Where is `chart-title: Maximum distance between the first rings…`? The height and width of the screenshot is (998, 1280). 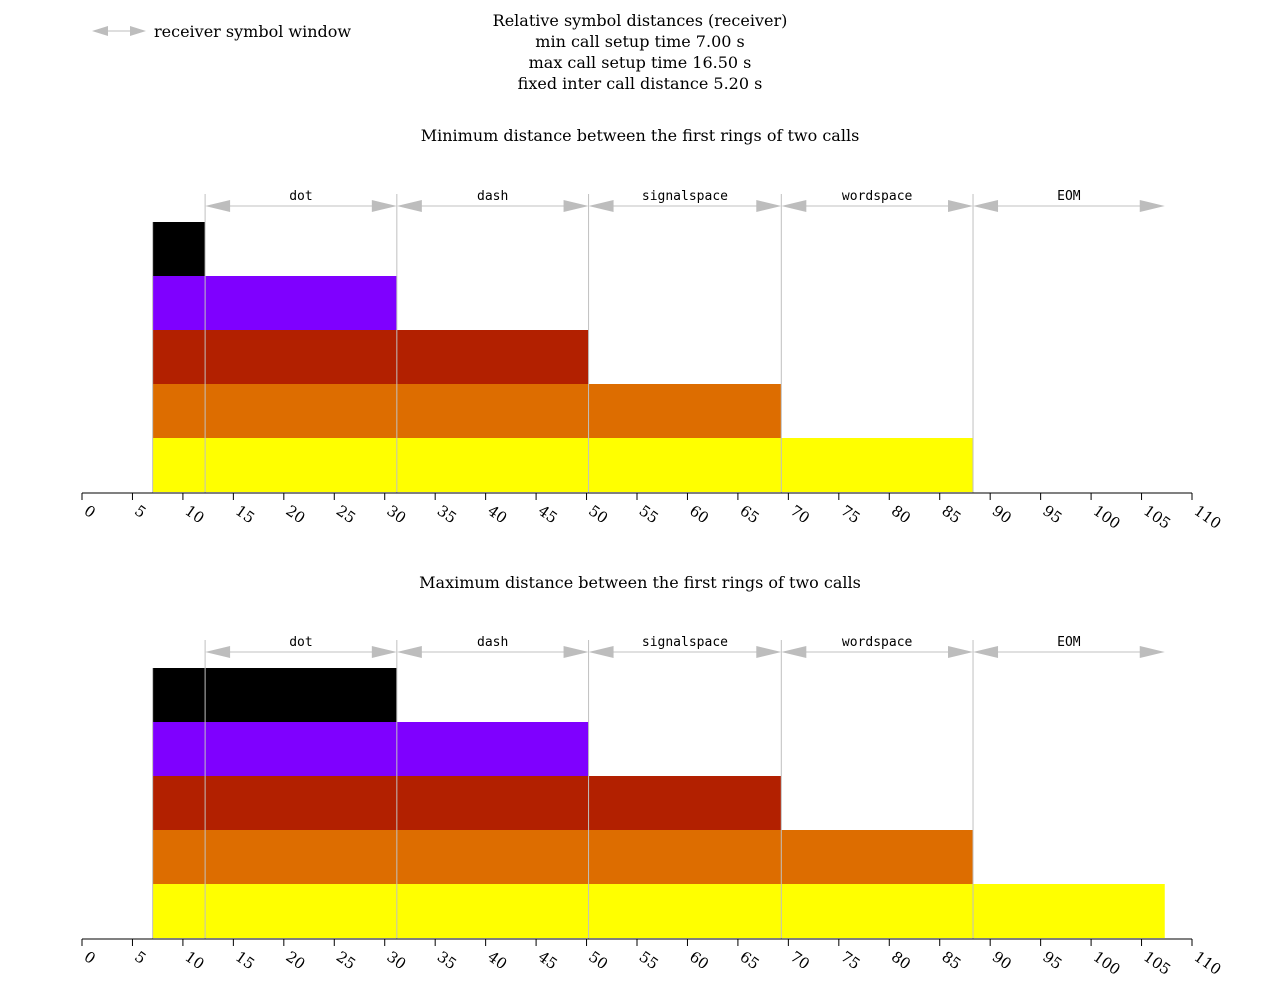
chart-title: Maximum distance between the first rings… is located at coordinates (640, 582).